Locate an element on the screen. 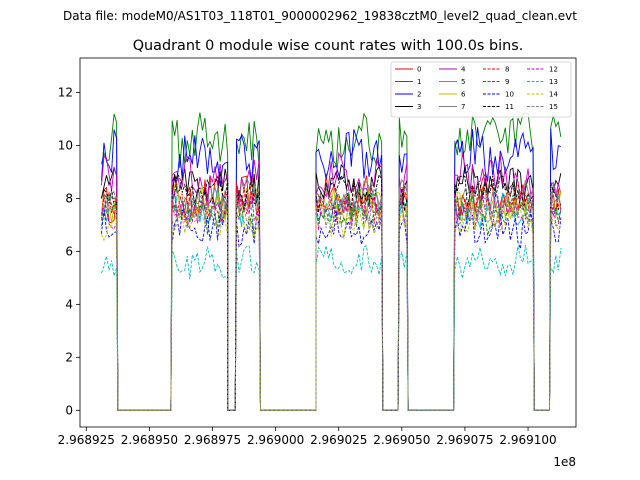 The height and width of the screenshot is (480, 640). legend-box is located at coordinates (481, 89).